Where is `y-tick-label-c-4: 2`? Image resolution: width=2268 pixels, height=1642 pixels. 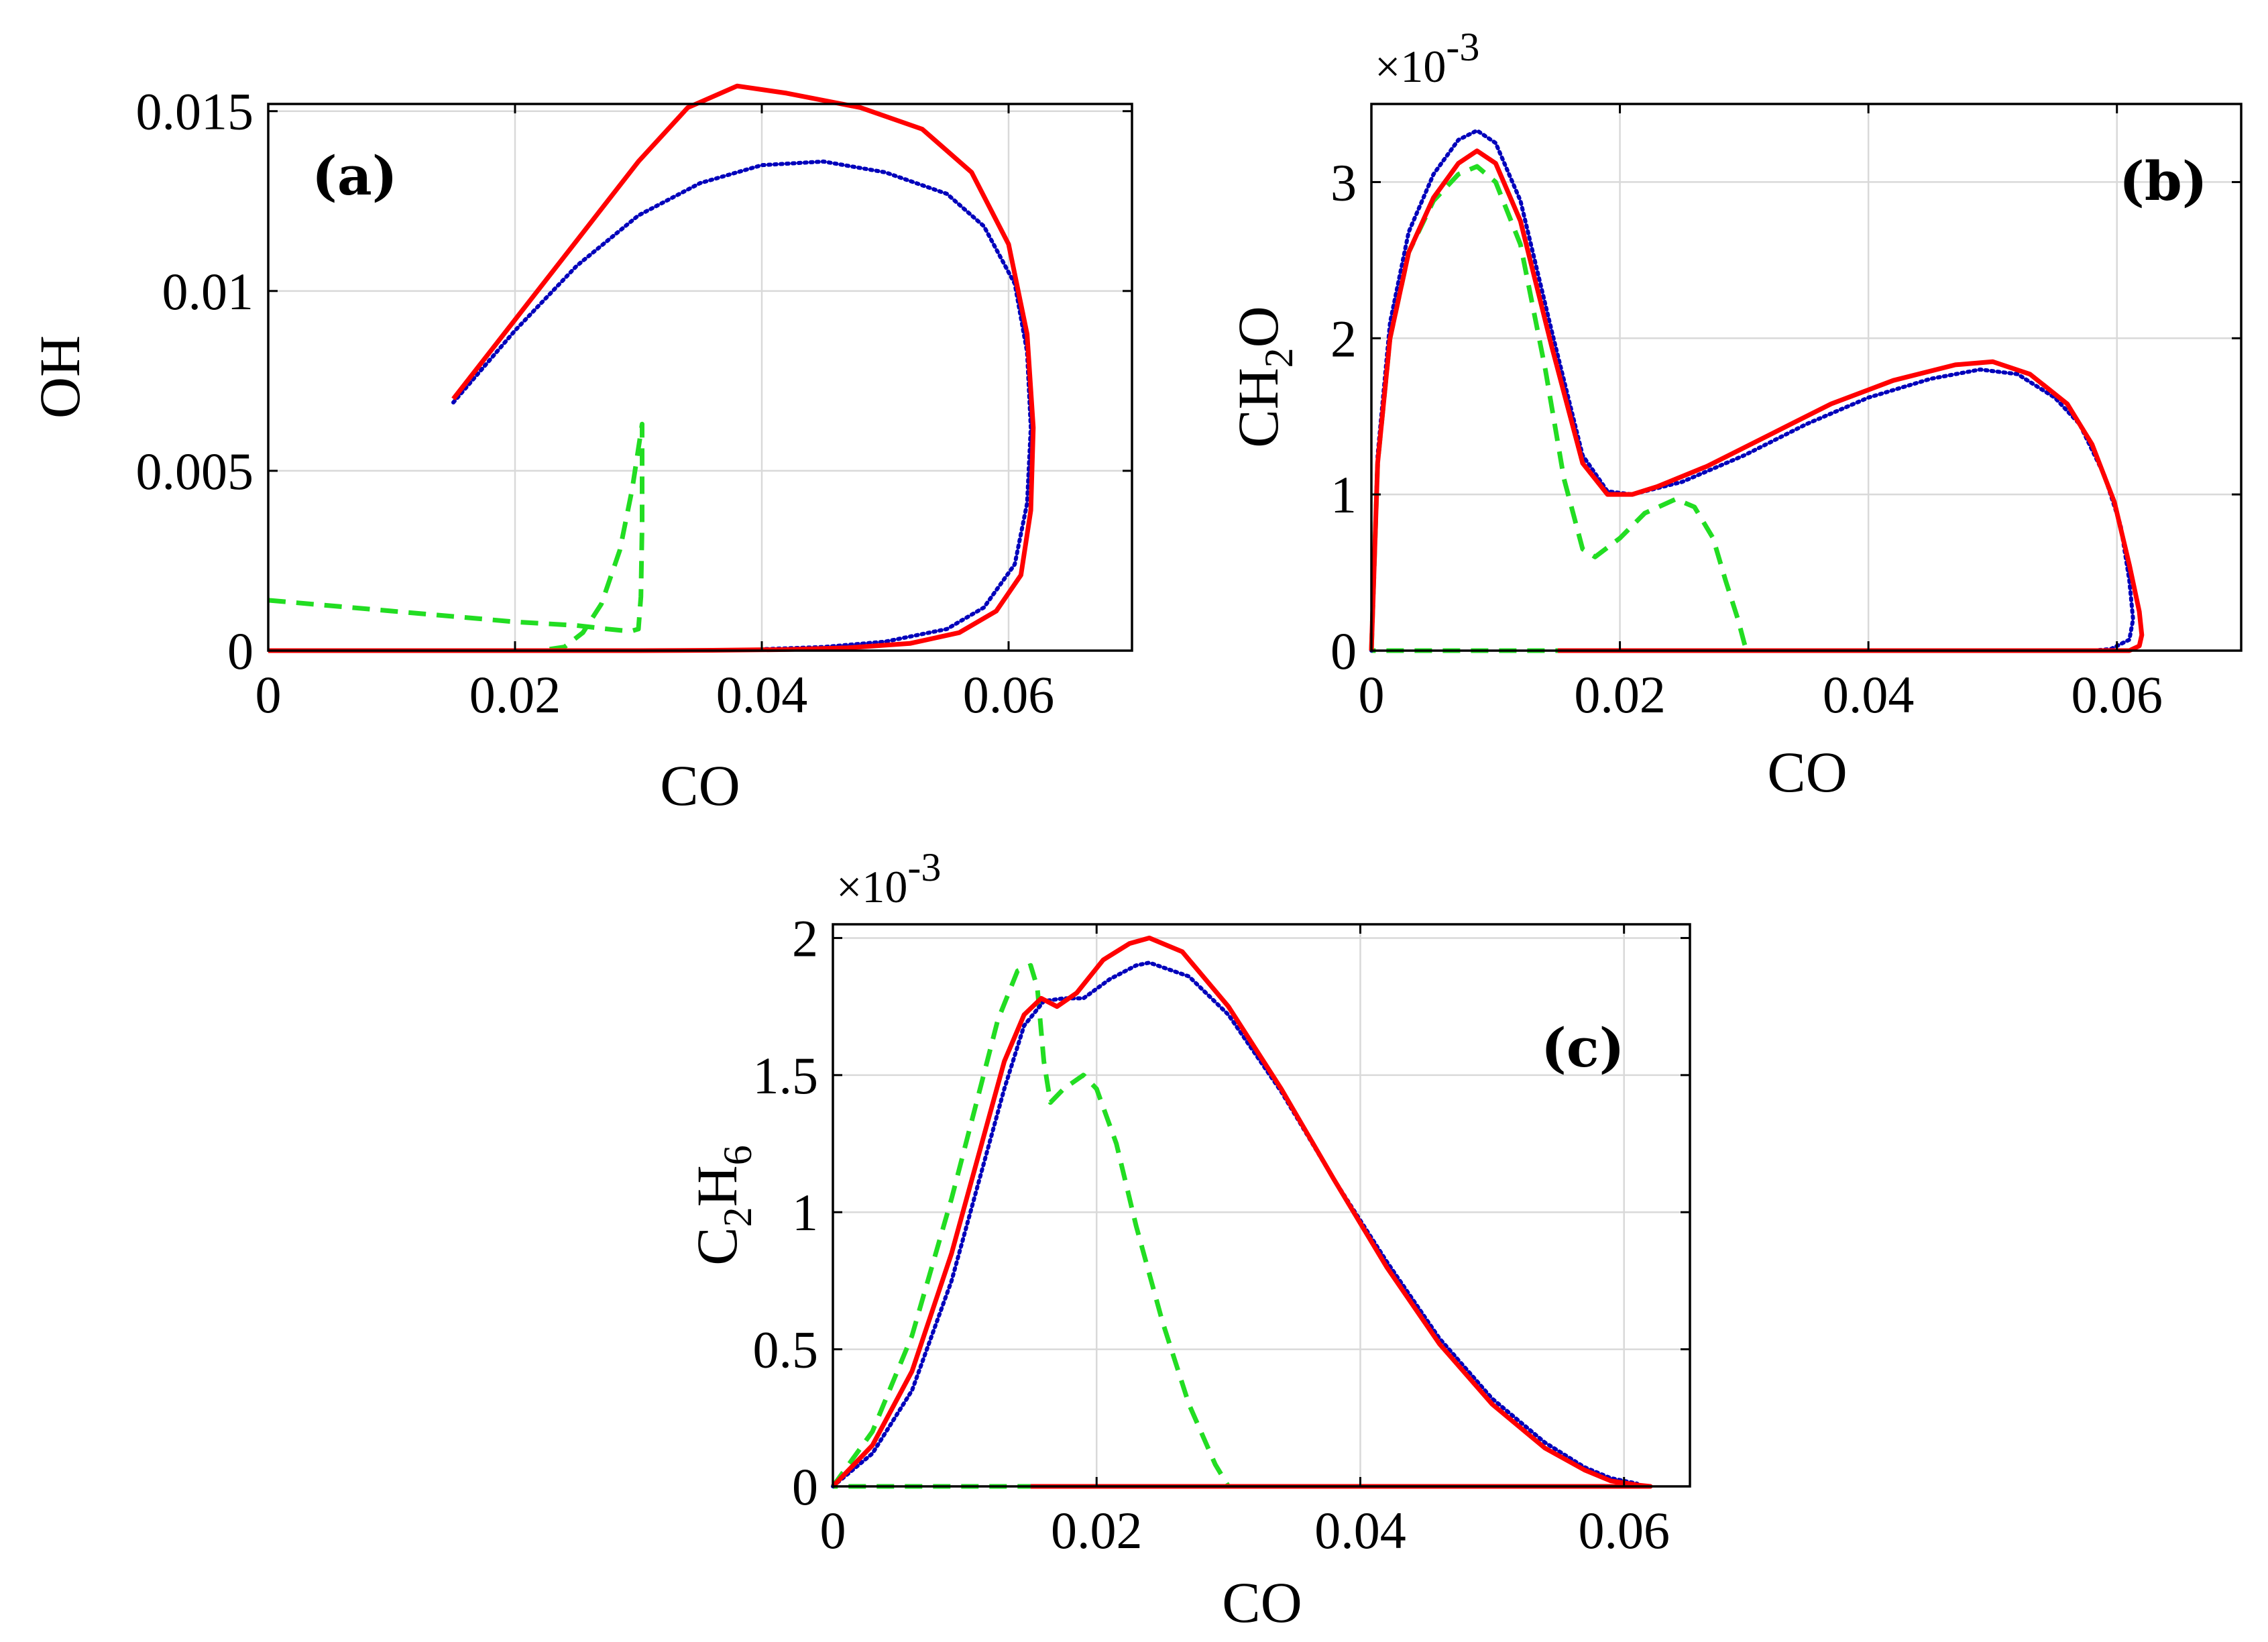 y-tick-label-c-4: 2 is located at coordinates (805, 938).